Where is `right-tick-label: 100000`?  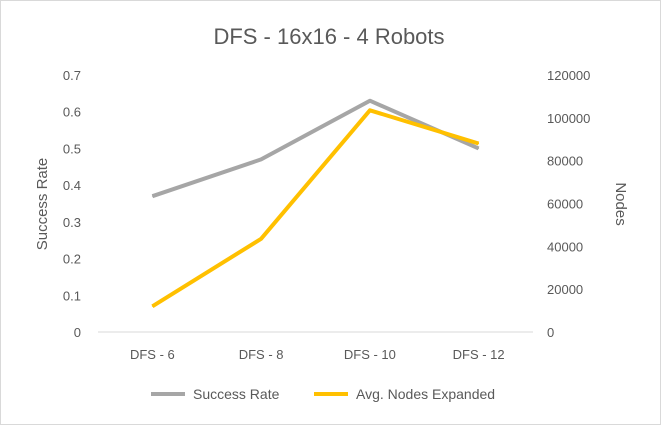 right-tick-label: 100000 is located at coordinates (568, 118).